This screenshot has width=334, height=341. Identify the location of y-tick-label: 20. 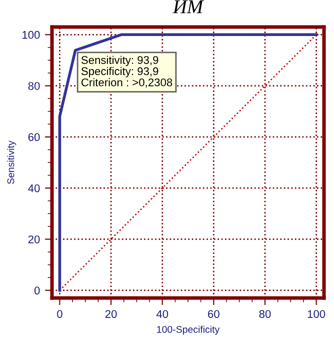
(34, 239).